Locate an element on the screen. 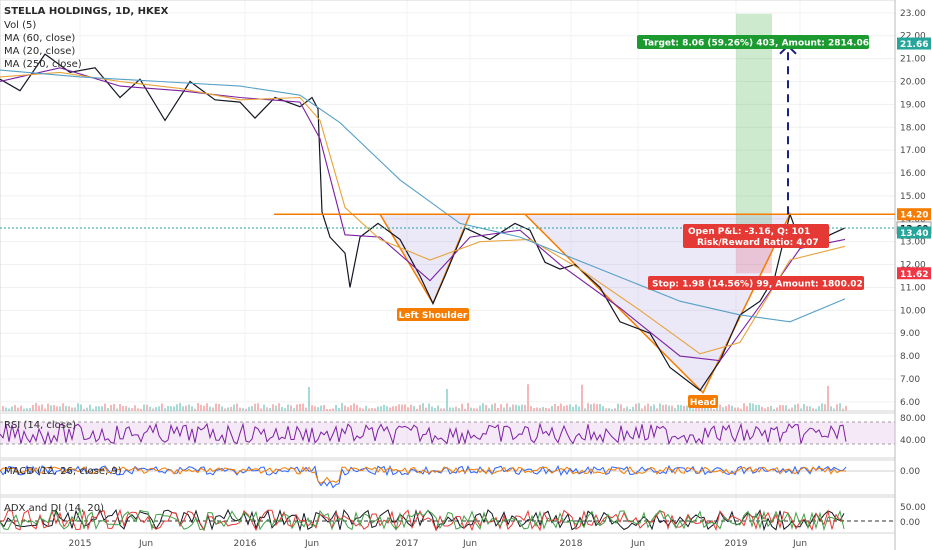 Image resolution: width=932 pixels, height=550 pixels. price-tick: 21.00 is located at coordinates (913, 60).